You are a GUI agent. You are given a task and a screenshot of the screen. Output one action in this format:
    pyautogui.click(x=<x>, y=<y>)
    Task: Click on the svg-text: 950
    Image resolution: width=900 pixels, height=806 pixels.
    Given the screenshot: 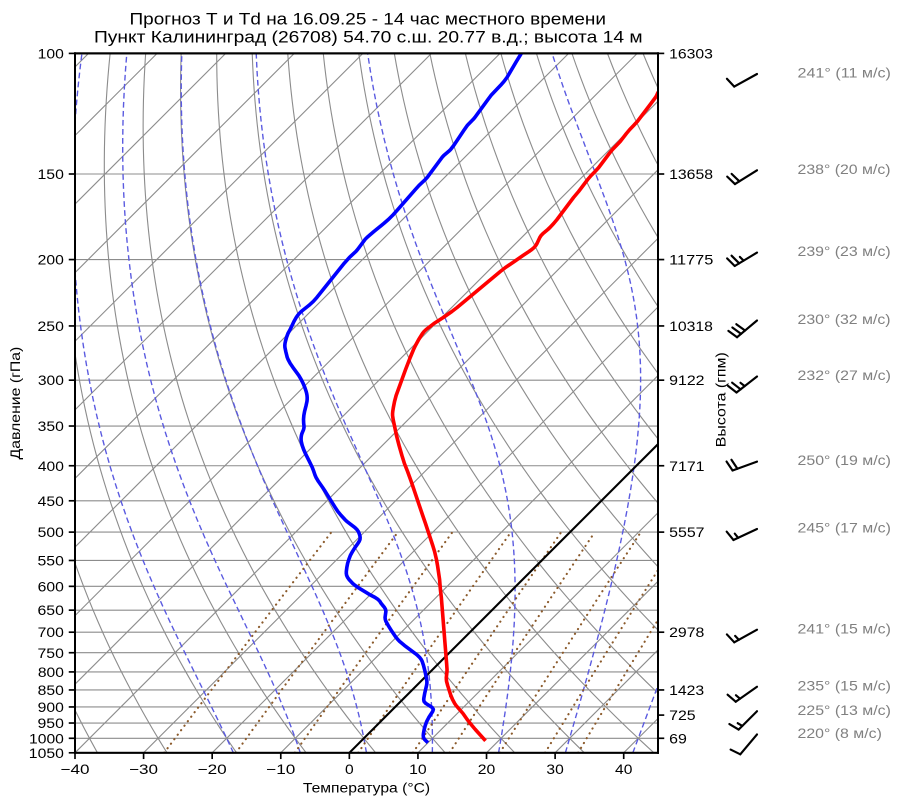 What is the action you would take?
    pyautogui.click(x=51, y=723)
    